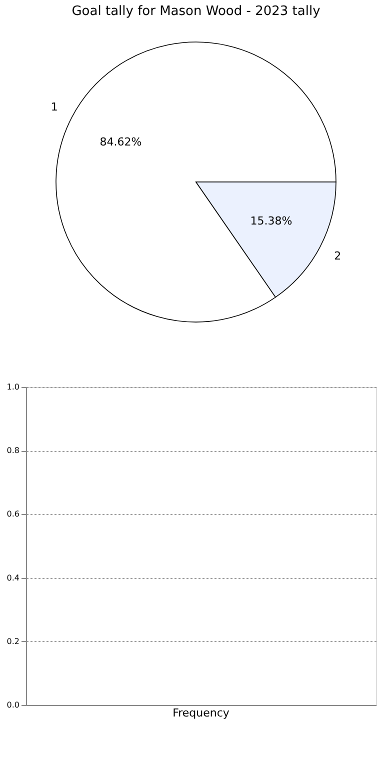  What do you see at coordinates (13, 577) in the screenshot?
I see `y-tick-label: 0.4` at bounding box center [13, 577].